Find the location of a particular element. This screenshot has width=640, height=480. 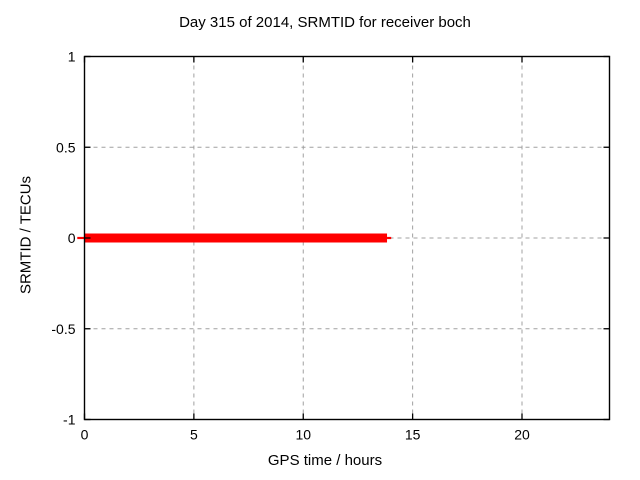

y-tick-label: 0 is located at coordinates (72, 238).